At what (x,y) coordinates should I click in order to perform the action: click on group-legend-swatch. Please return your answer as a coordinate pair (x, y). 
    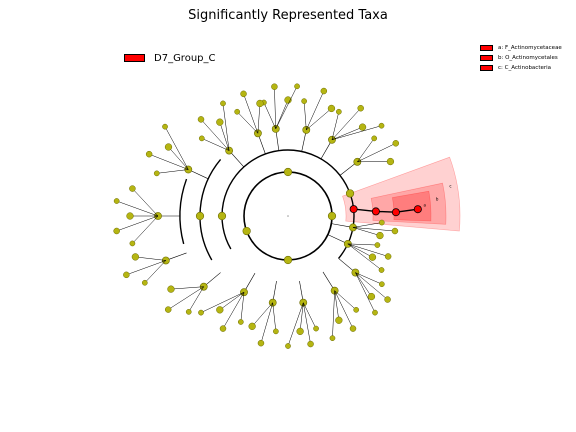
    Looking at the image, I should click on (134, 58).